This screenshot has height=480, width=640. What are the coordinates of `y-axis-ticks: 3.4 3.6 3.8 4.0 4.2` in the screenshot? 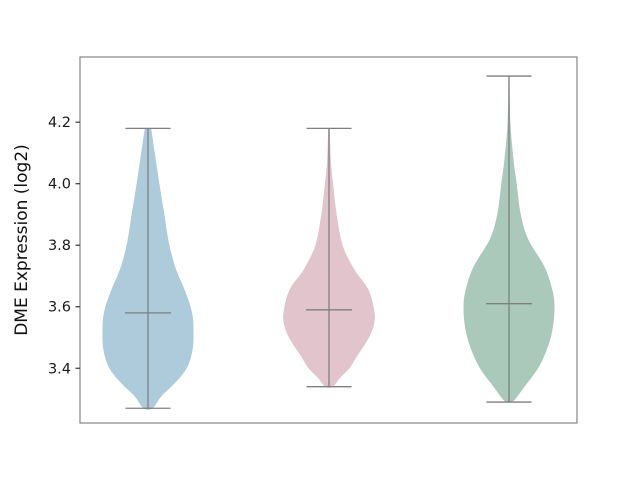 It's located at (64, 246).